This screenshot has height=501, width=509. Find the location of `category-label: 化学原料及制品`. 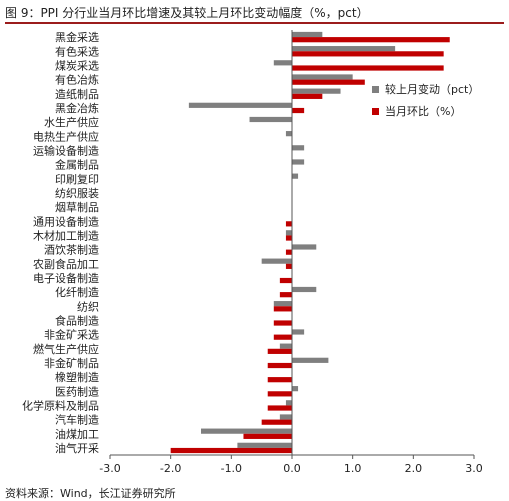

category-label: 化学原料及制品 is located at coordinates (60, 405).